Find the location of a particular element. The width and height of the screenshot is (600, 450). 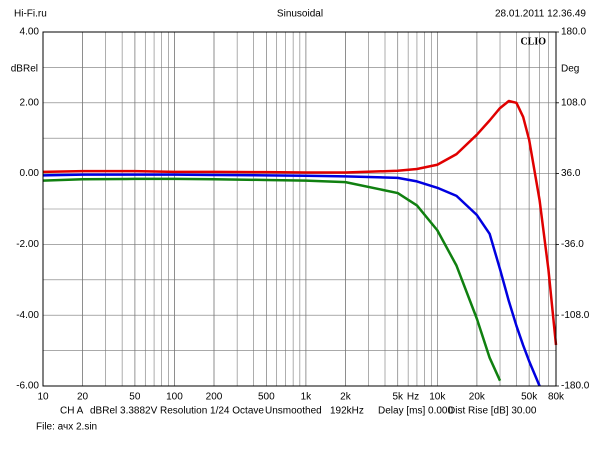

source-label: Hi-Fi.ru is located at coordinates (30, 14).